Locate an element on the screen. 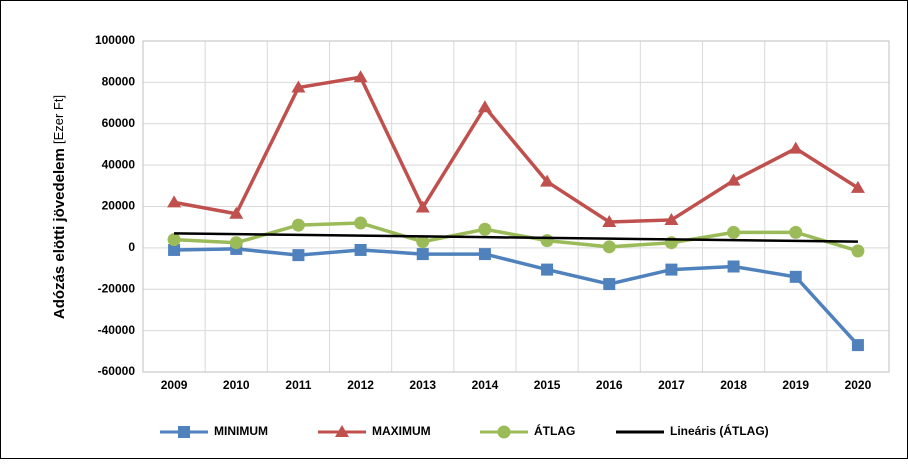 The width and height of the screenshot is (908, 464). x-tick-label: 2011 is located at coordinates (298, 385).